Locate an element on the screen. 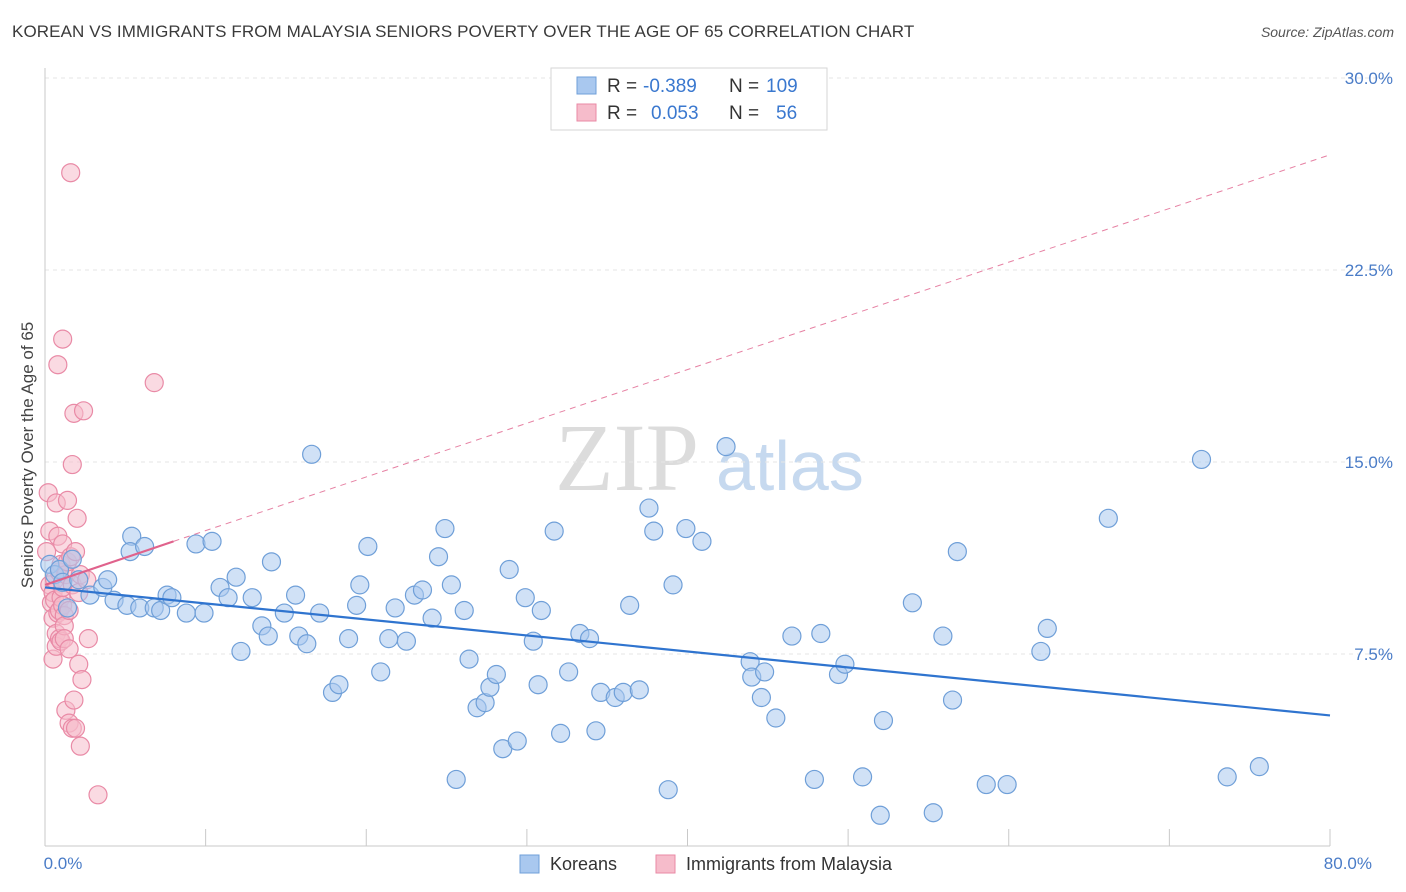 This screenshot has height=892, width=1406. malaysia-trend-line is located at coordinates (109, 563).